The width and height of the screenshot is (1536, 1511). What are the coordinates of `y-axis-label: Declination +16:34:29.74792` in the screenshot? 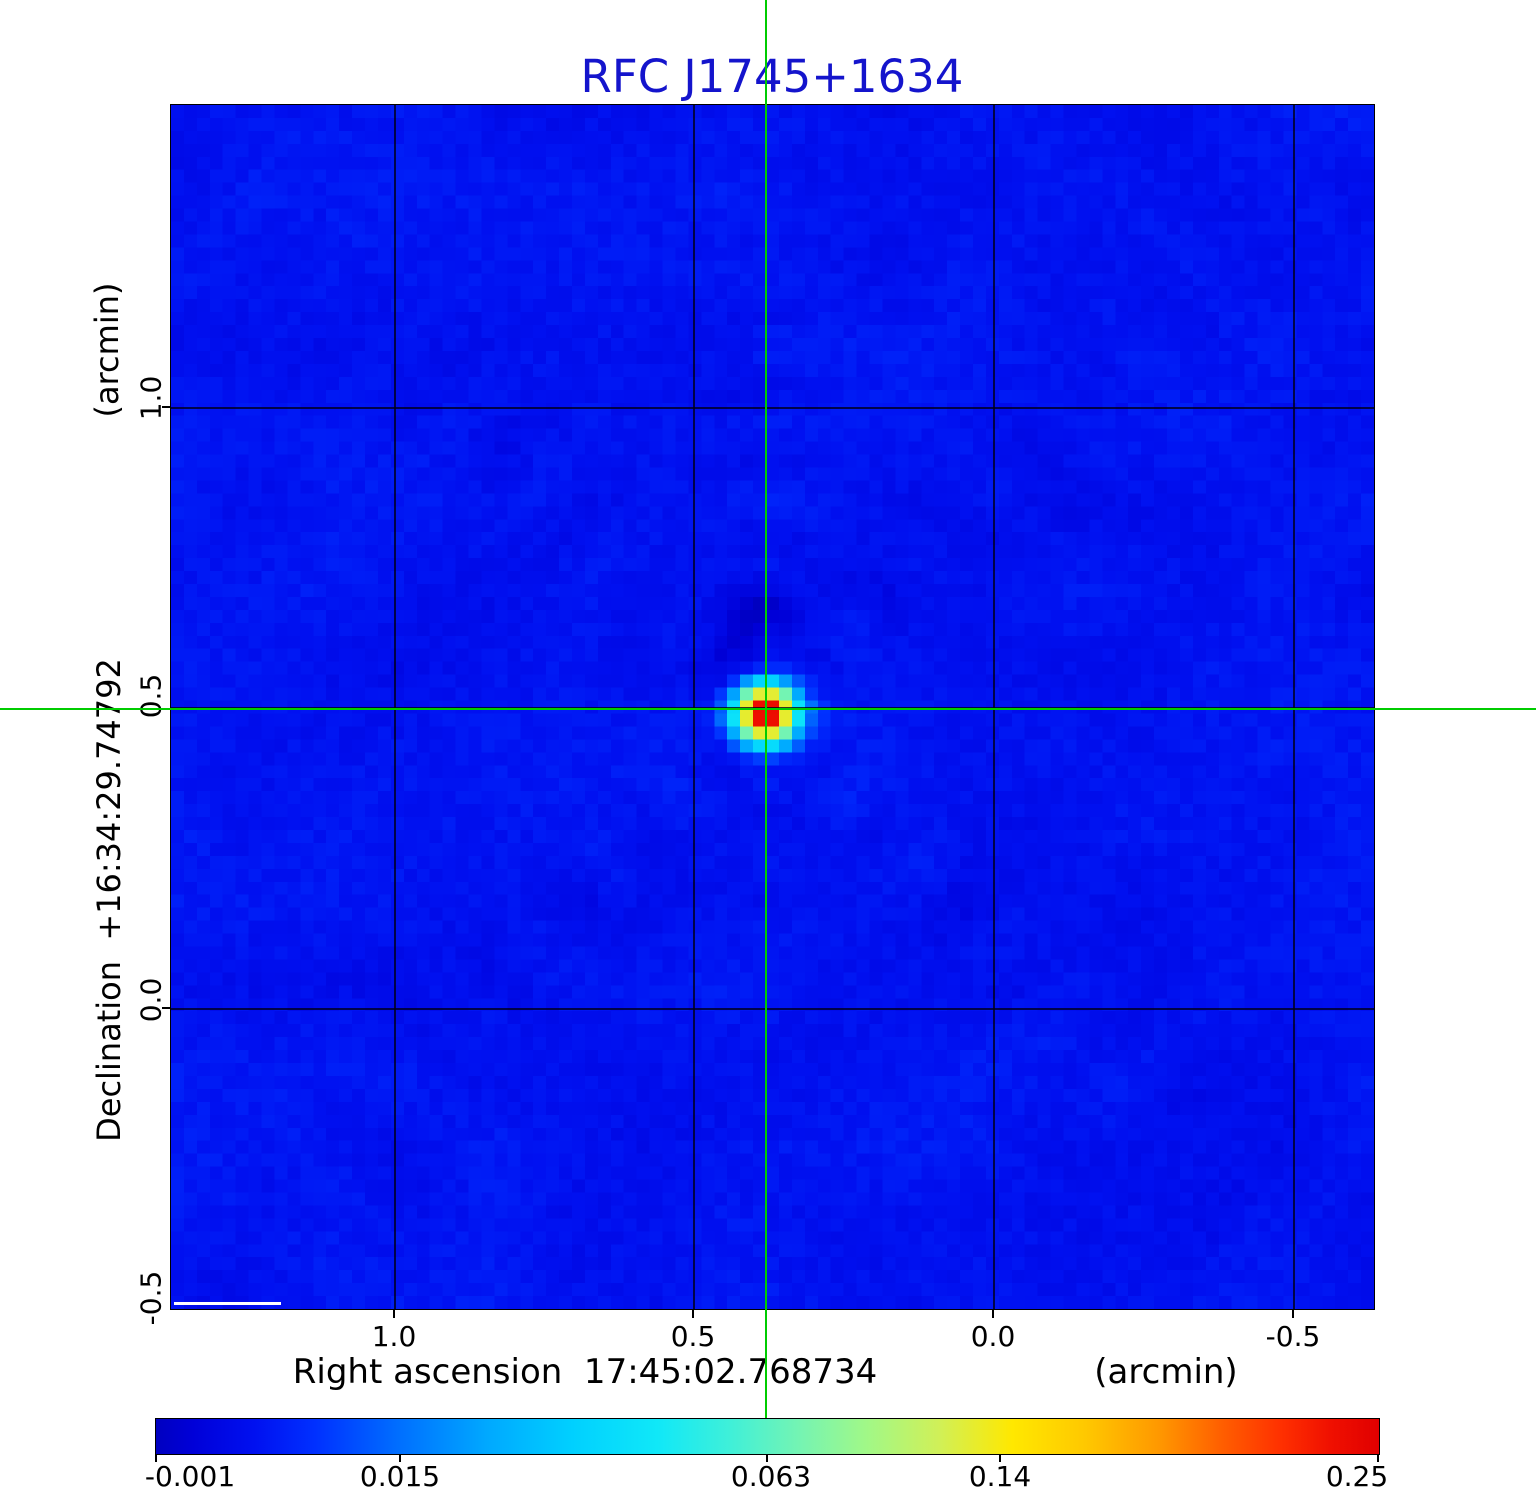 It's located at (109, 900).